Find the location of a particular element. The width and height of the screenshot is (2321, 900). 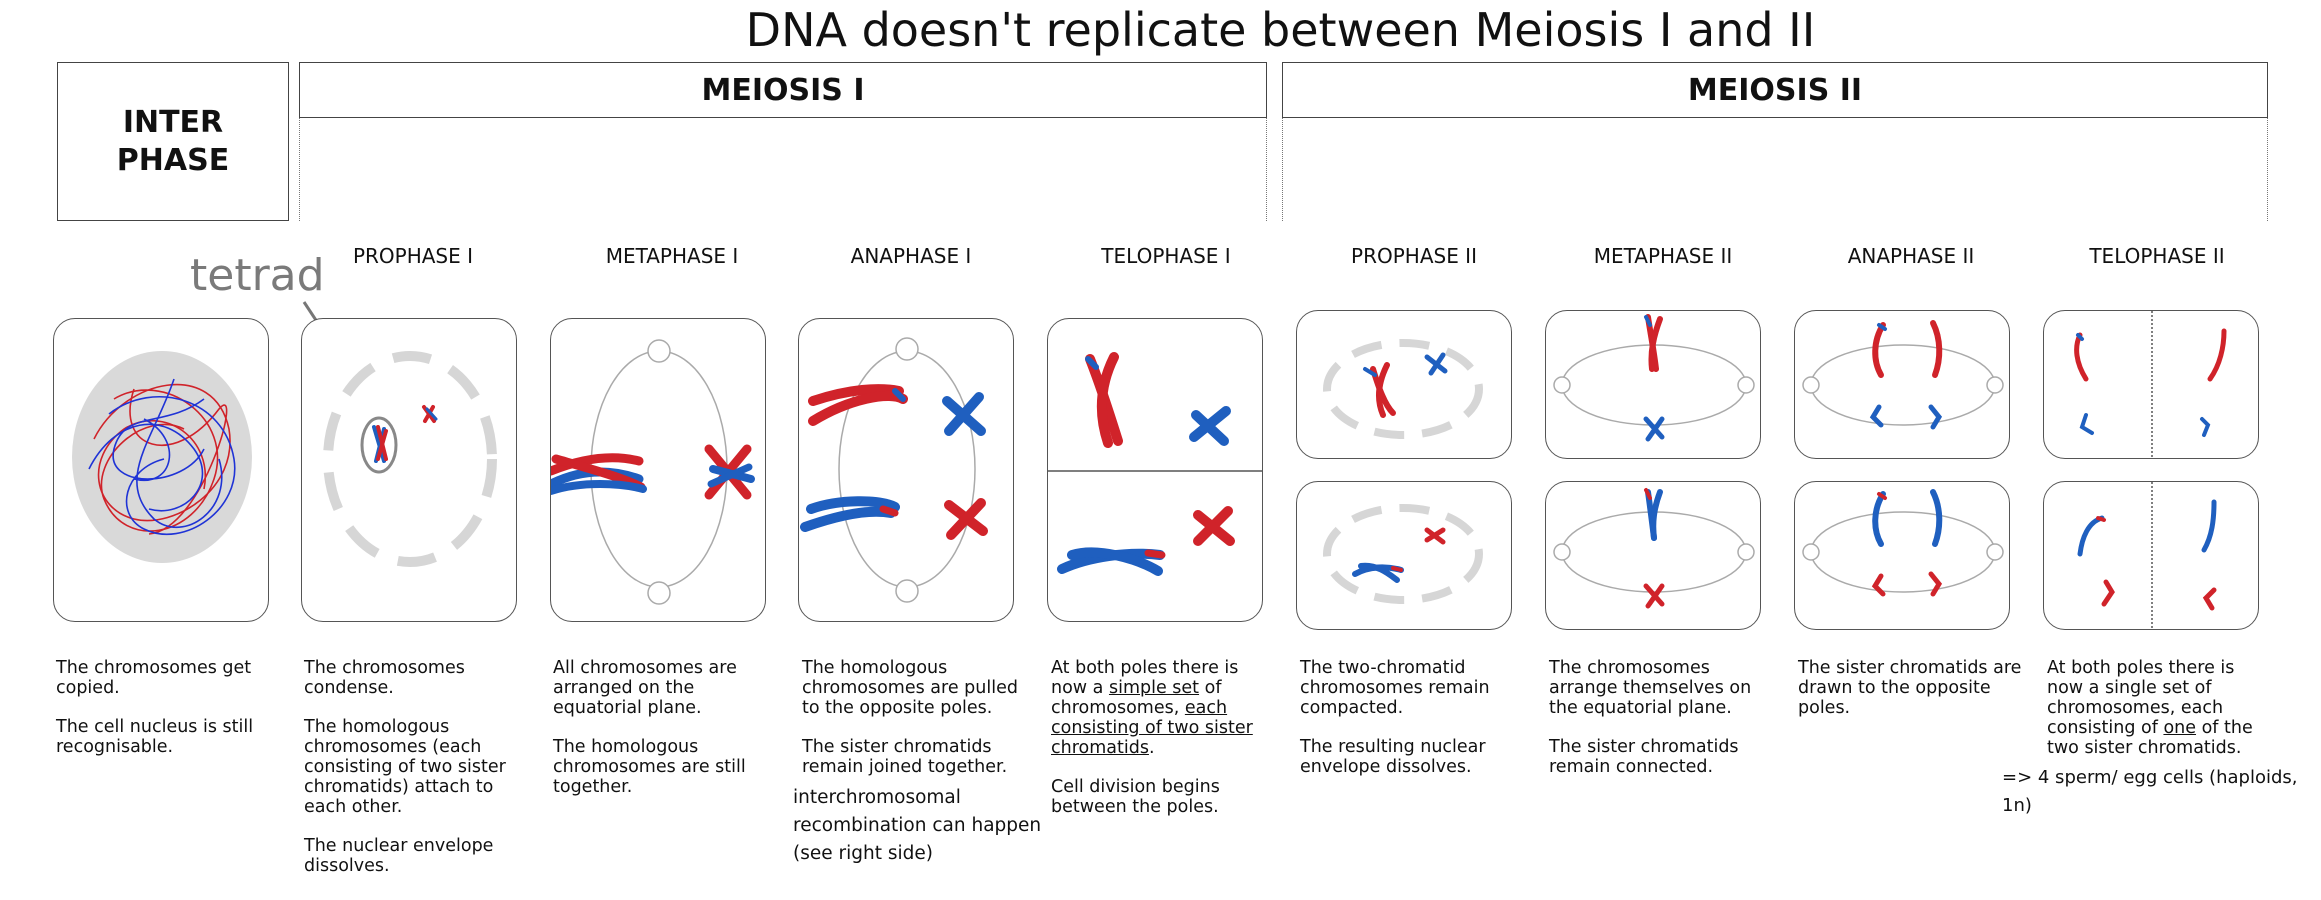

interphase-line-1: INTER is located at coordinates (173, 122).